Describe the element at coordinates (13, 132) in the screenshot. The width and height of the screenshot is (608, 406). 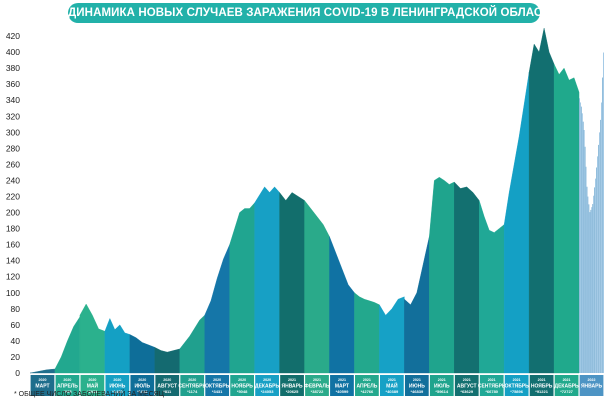
I see `y-tick-label: 300` at that location.